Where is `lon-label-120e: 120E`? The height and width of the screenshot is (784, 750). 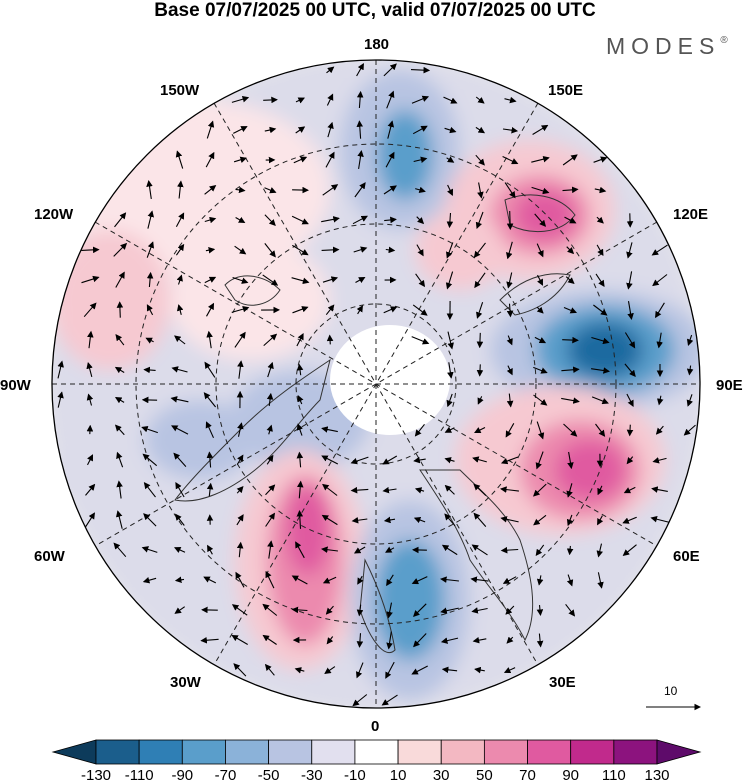
lon-label-120e: 120E is located at coordinates (690, 215).